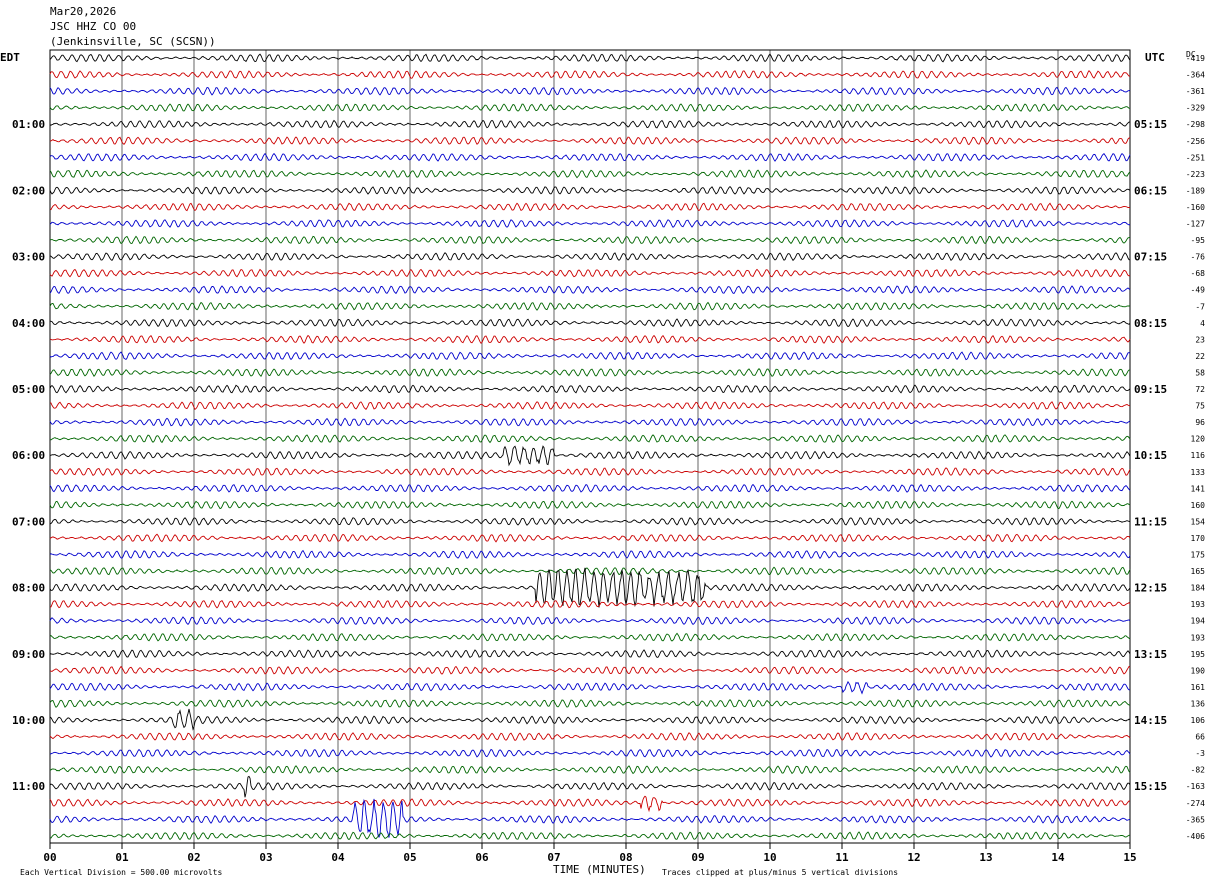  What do you see at coordinates (1198, 555) in the screenshot?
I see `dc-offset-label: 175` at bounding box center [1198, 555].